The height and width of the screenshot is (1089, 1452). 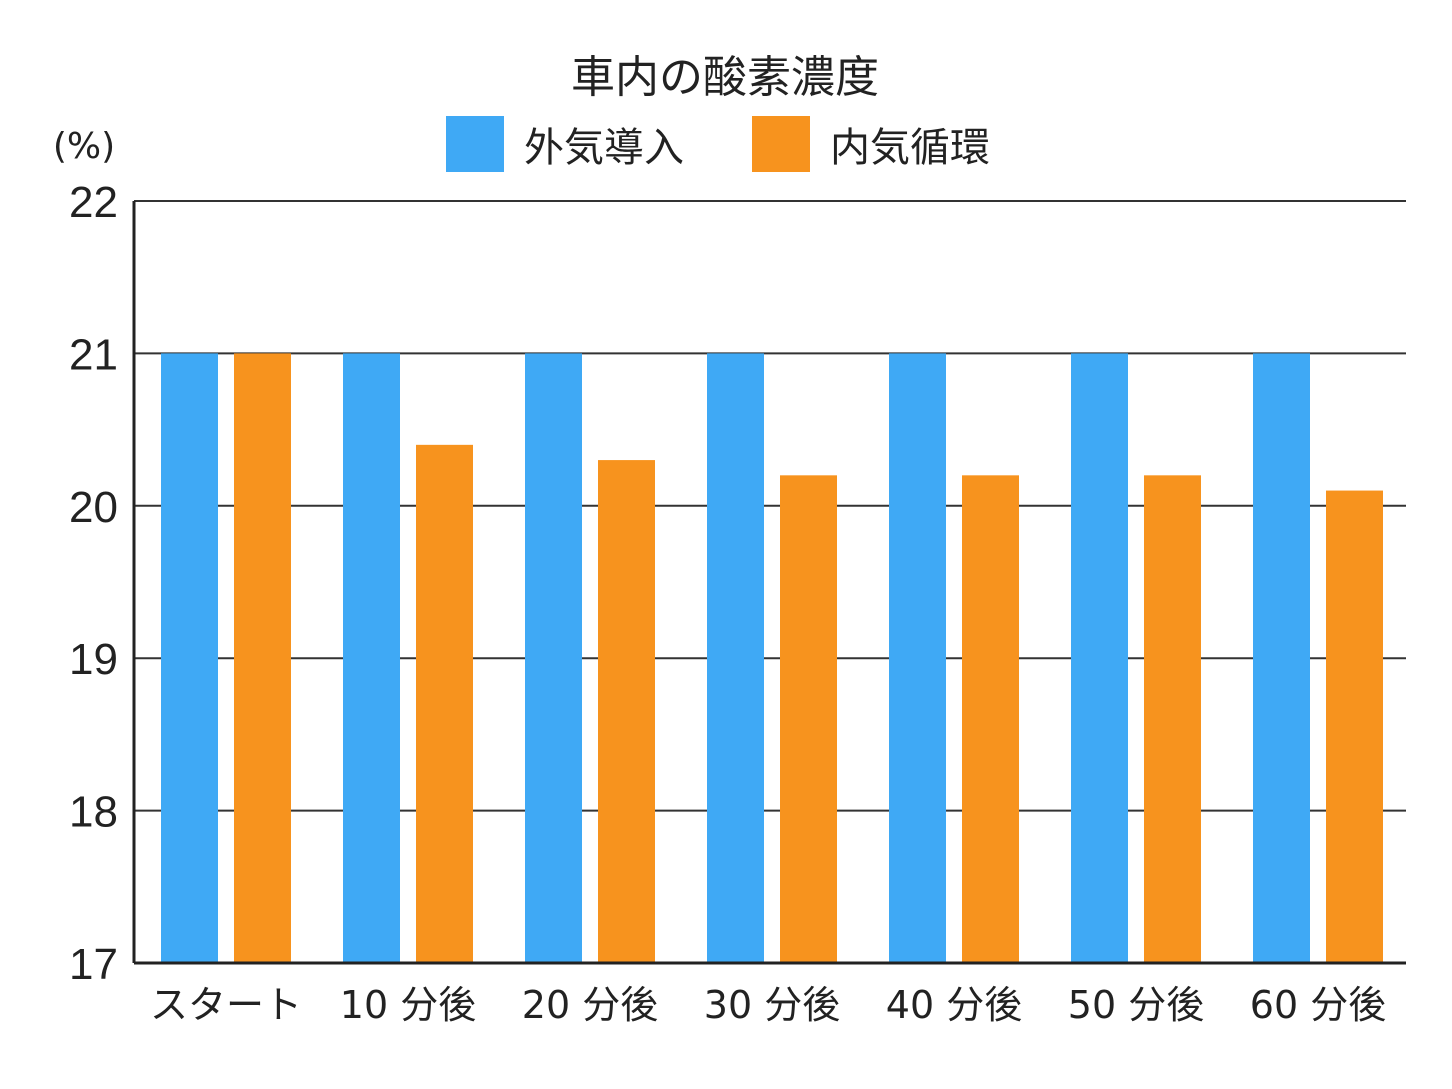 What do you see at coordinates (84, 146) in the screenshot?
I see `y-axis-unit-label: (%)` at bounding box center [84, 146].